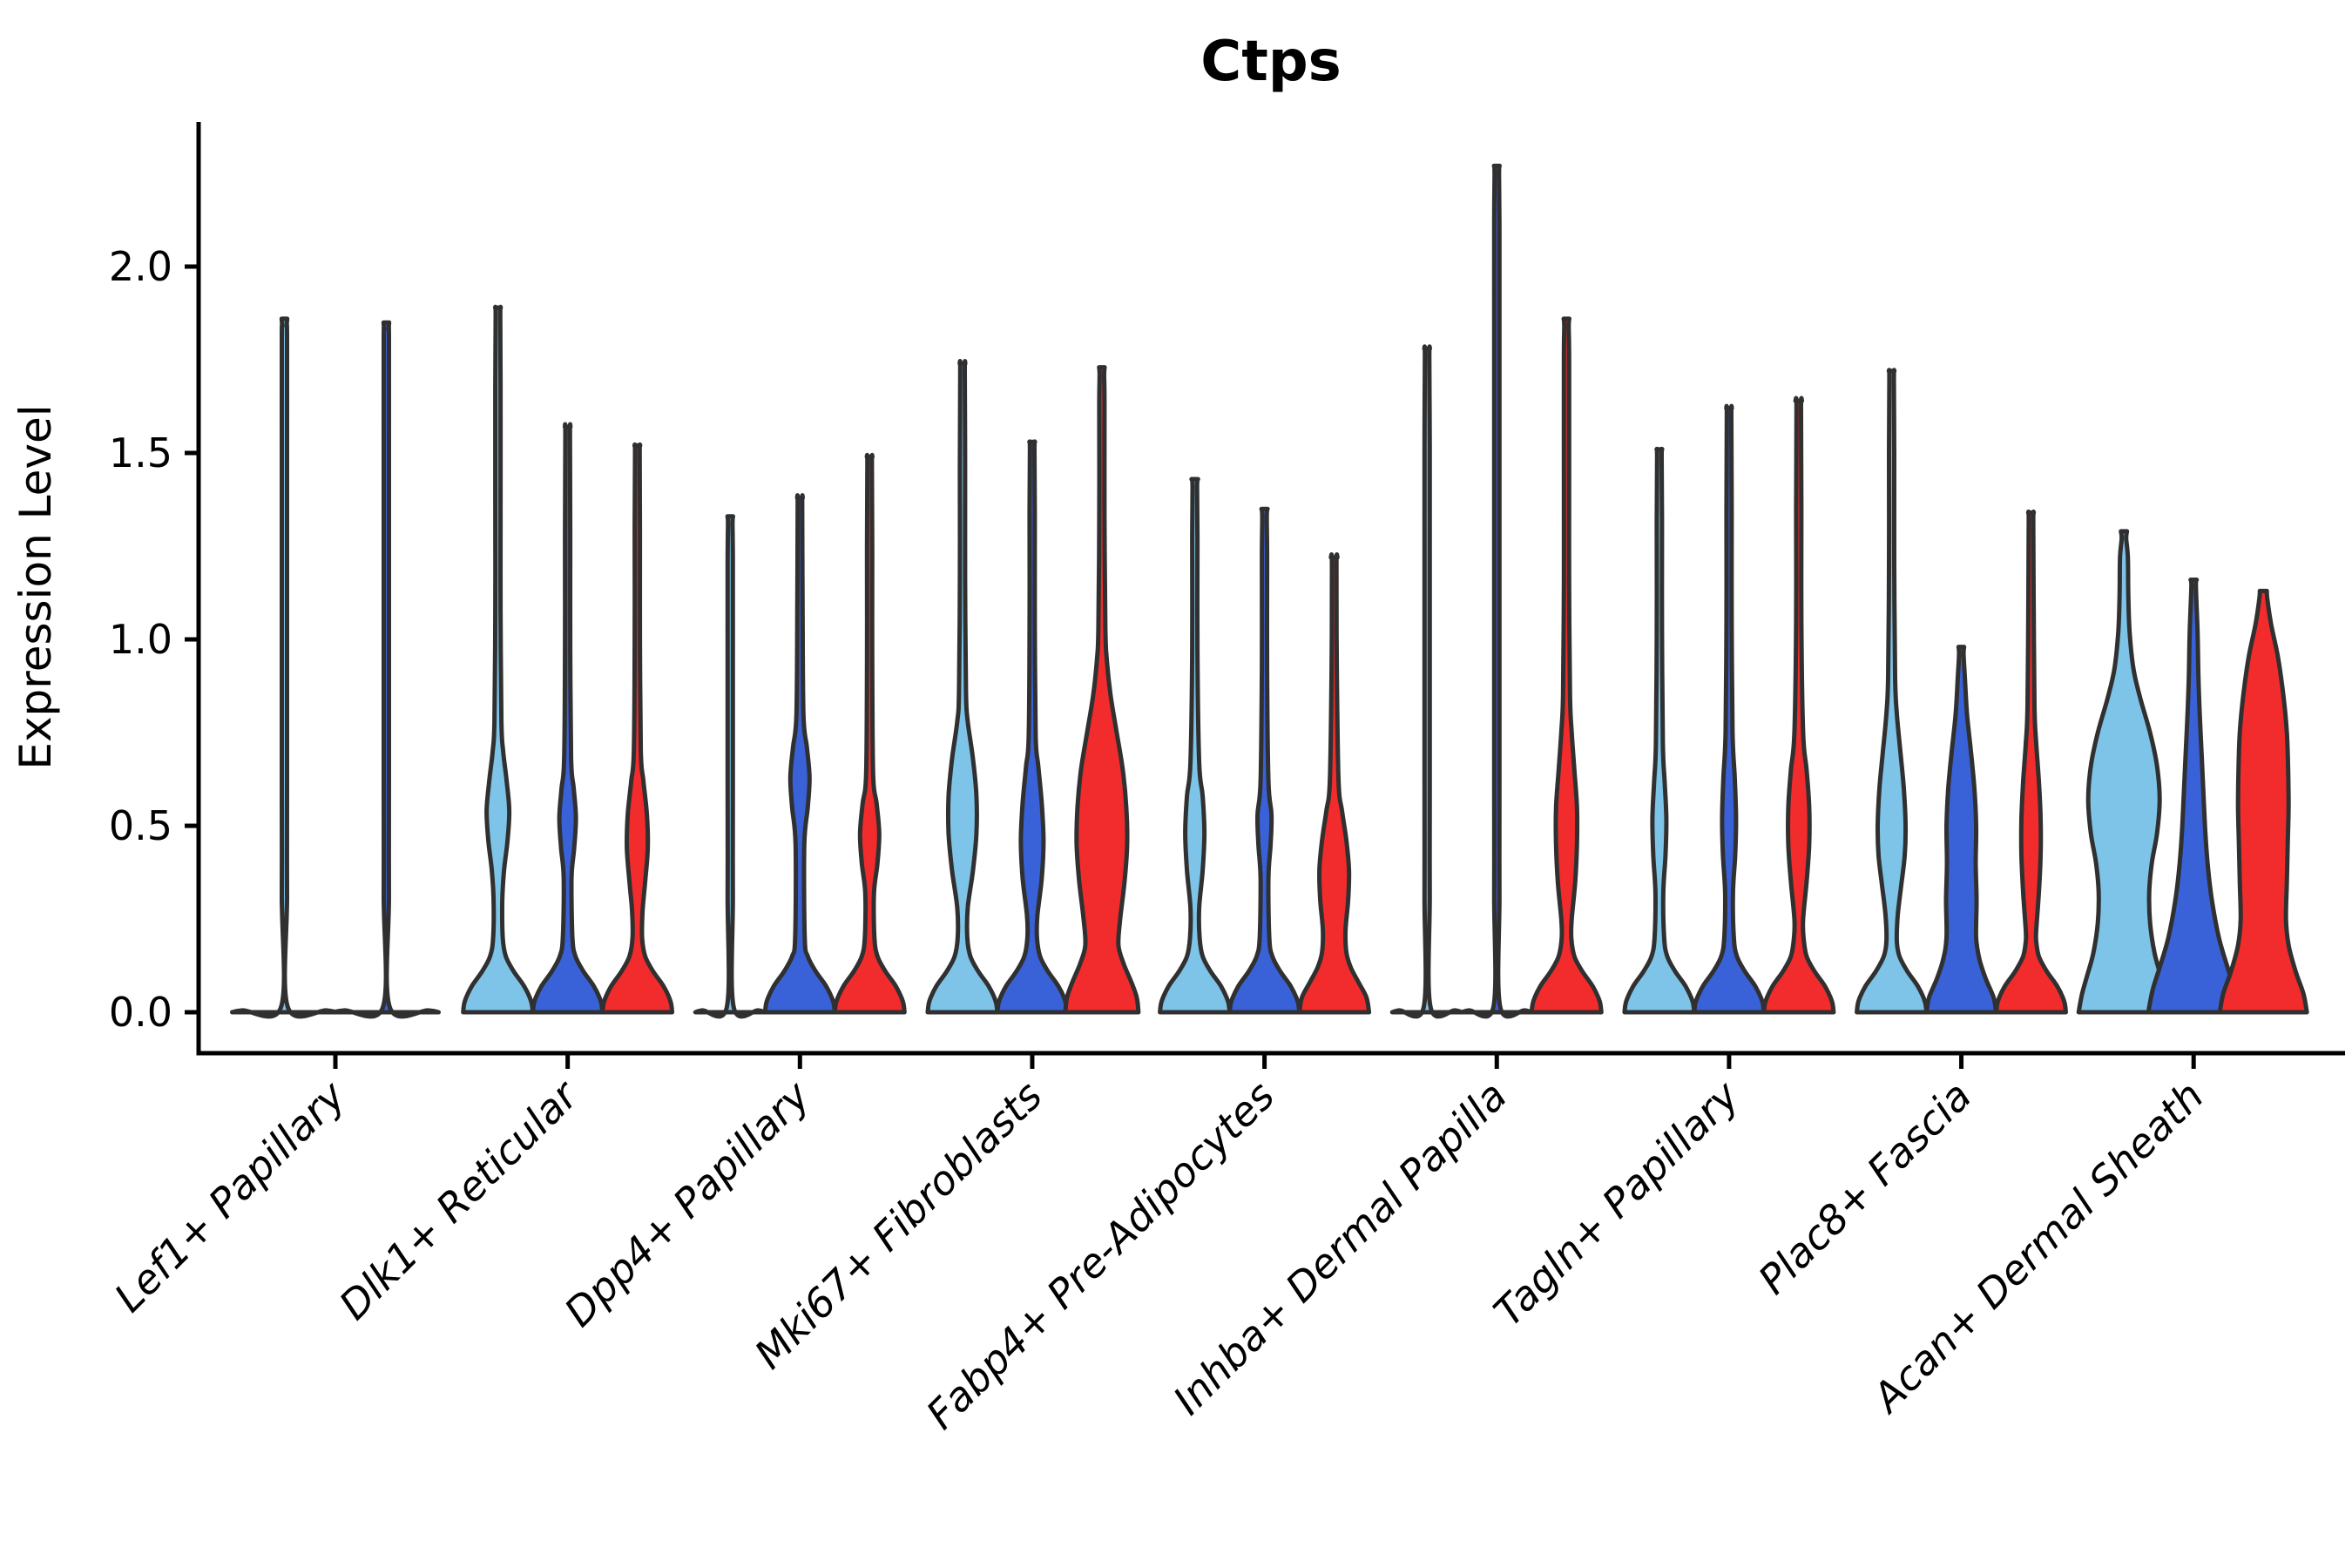 This screenshot has height=1568, width=2352. I want to click on y-tick-label: 2.0, so click(140, 266).